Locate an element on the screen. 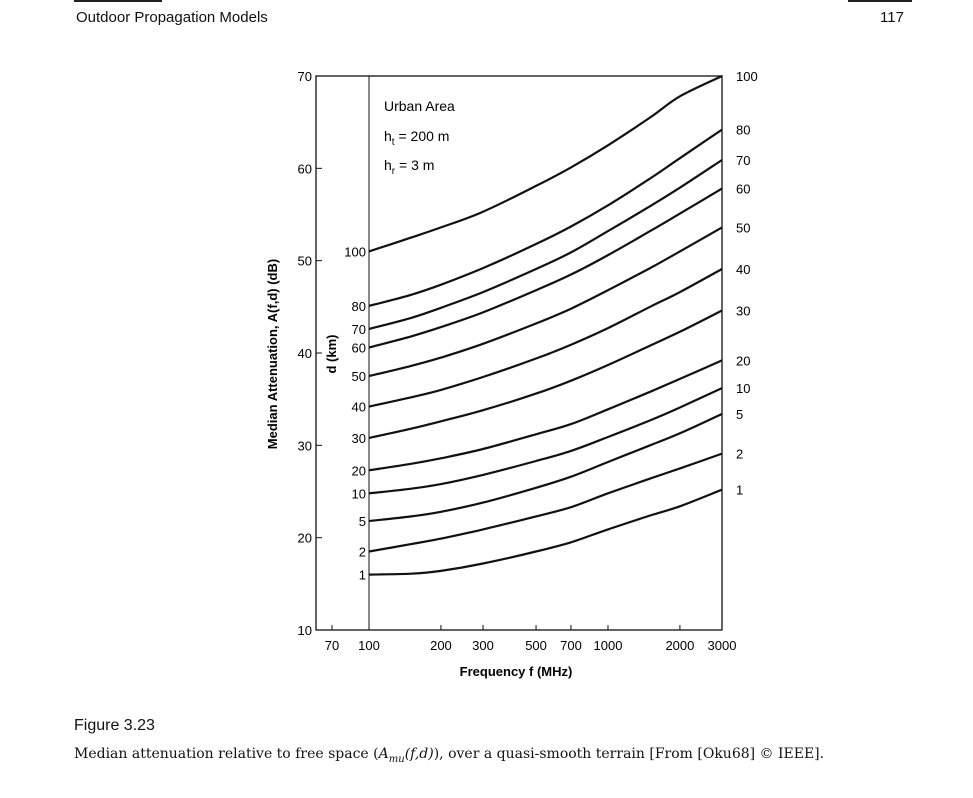 This screenshot has height=798, width=973. series-label-left-1: 1 is located at coordinates (362, 575).